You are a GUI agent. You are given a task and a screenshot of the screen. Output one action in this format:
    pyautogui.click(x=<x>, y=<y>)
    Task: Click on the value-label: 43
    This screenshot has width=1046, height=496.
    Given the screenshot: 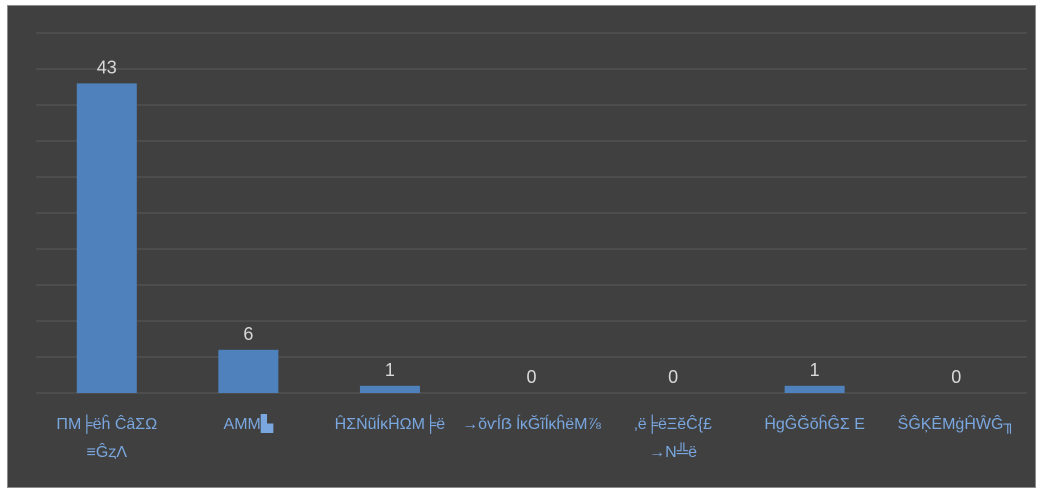 What is the action you would take?
    pyautogui.click(x=107, y=67)
    